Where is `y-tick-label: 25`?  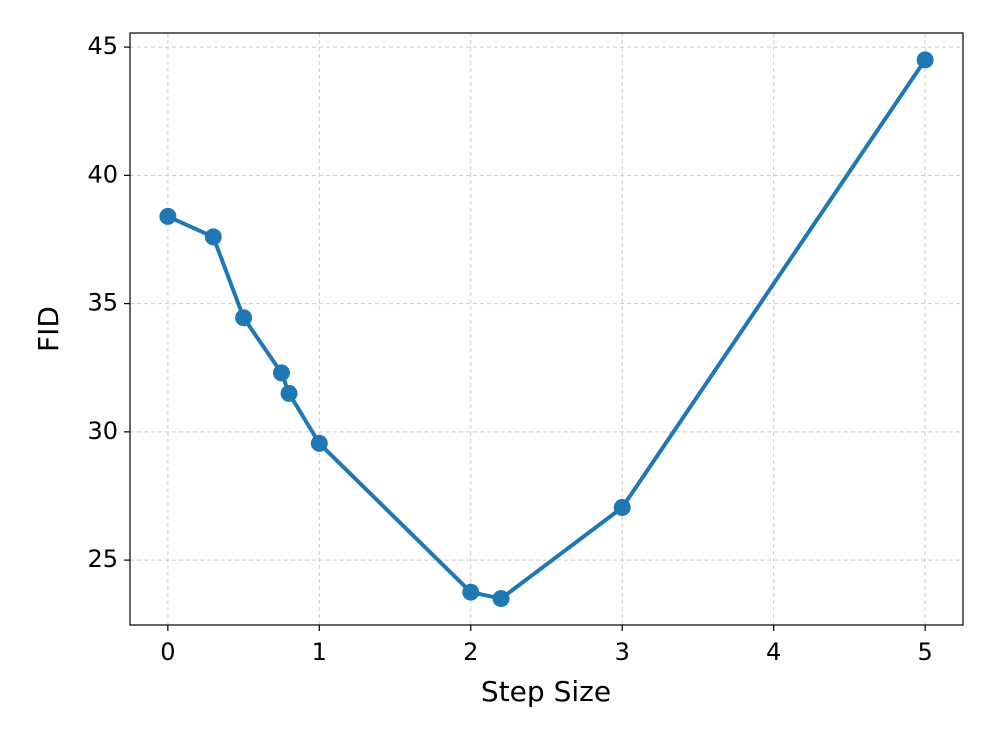
y-tick-label: 25 is located at coordinates (102, 559).